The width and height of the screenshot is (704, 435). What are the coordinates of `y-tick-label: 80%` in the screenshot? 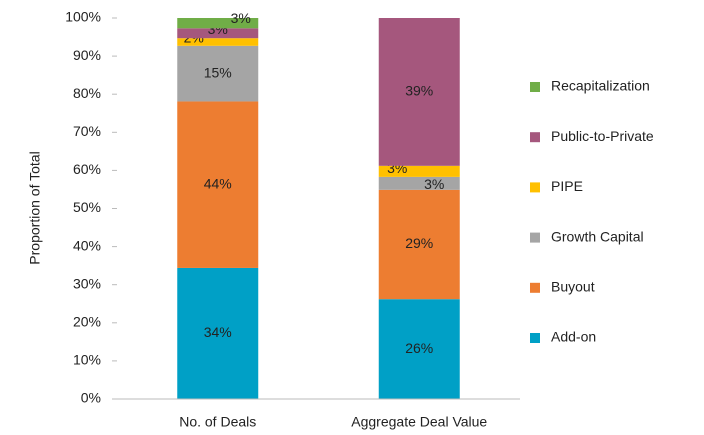 It's located at (87, 93).